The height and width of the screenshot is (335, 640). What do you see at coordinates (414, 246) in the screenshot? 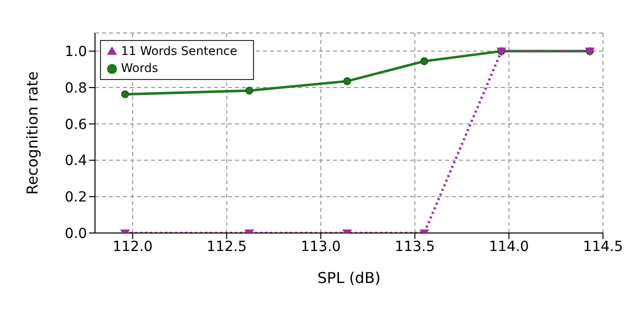
I see `x-tick-label: 113.5` at bounding box center [414, 246].